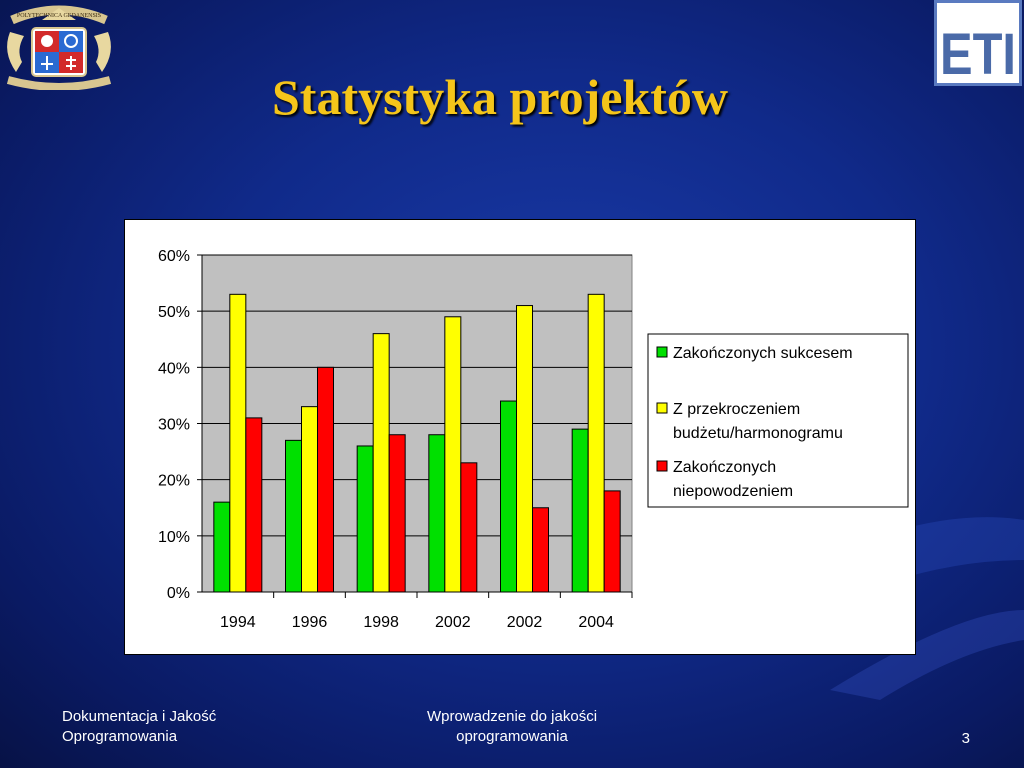 The image size is (1024, 768). I want to click on y-tick-label: 0%, so click(178, 593).